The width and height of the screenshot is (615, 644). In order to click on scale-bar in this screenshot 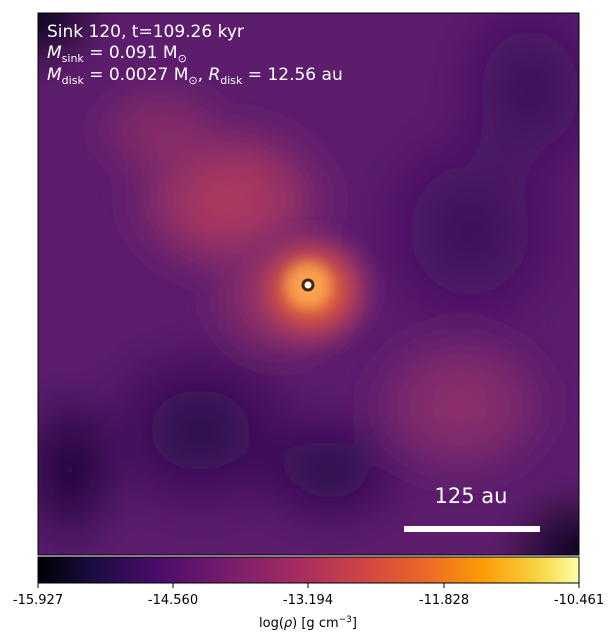, I will do `click(472, 529)`.